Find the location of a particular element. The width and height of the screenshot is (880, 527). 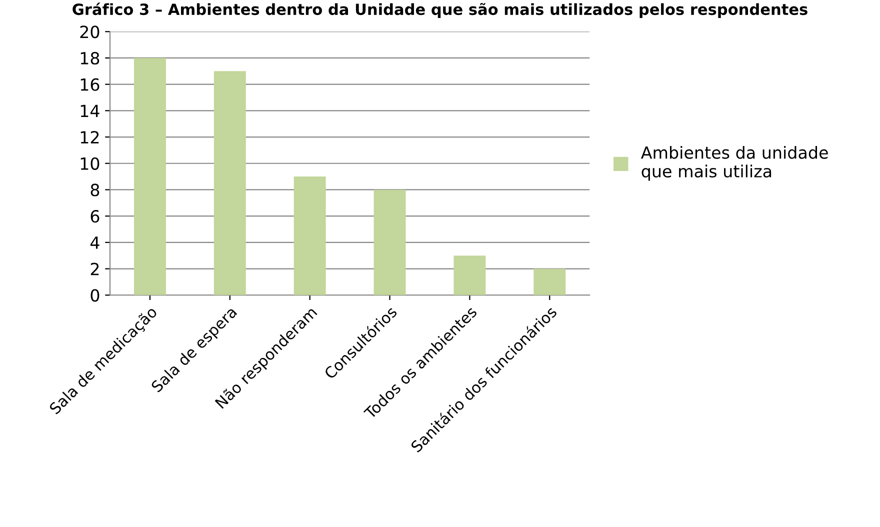

y-tick-label: 16 is located at coordinates (90, 84).